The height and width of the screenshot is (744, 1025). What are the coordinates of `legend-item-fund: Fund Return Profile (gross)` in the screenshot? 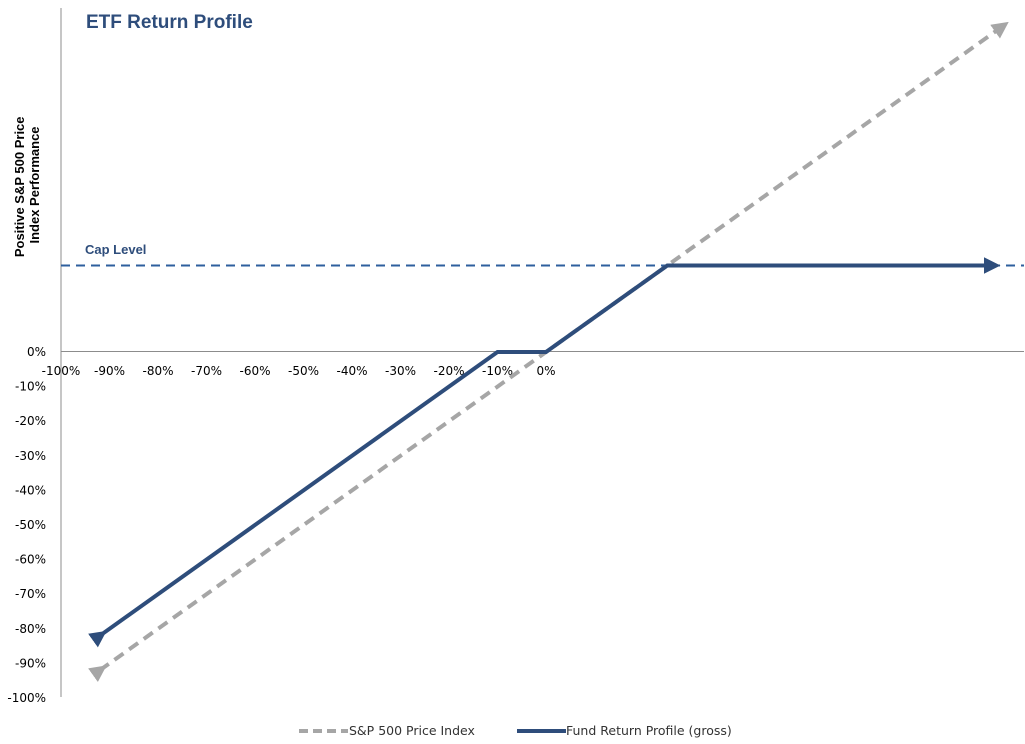 It's located at (624, 730).